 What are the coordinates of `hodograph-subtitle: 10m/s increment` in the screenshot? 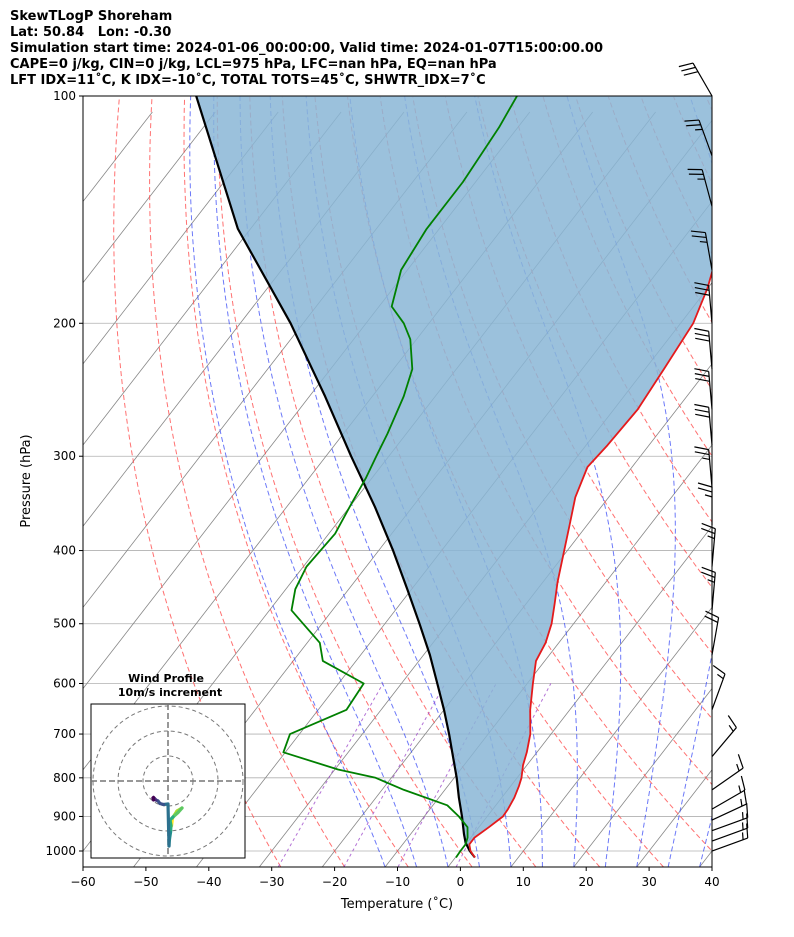 It's located at (170, 692).